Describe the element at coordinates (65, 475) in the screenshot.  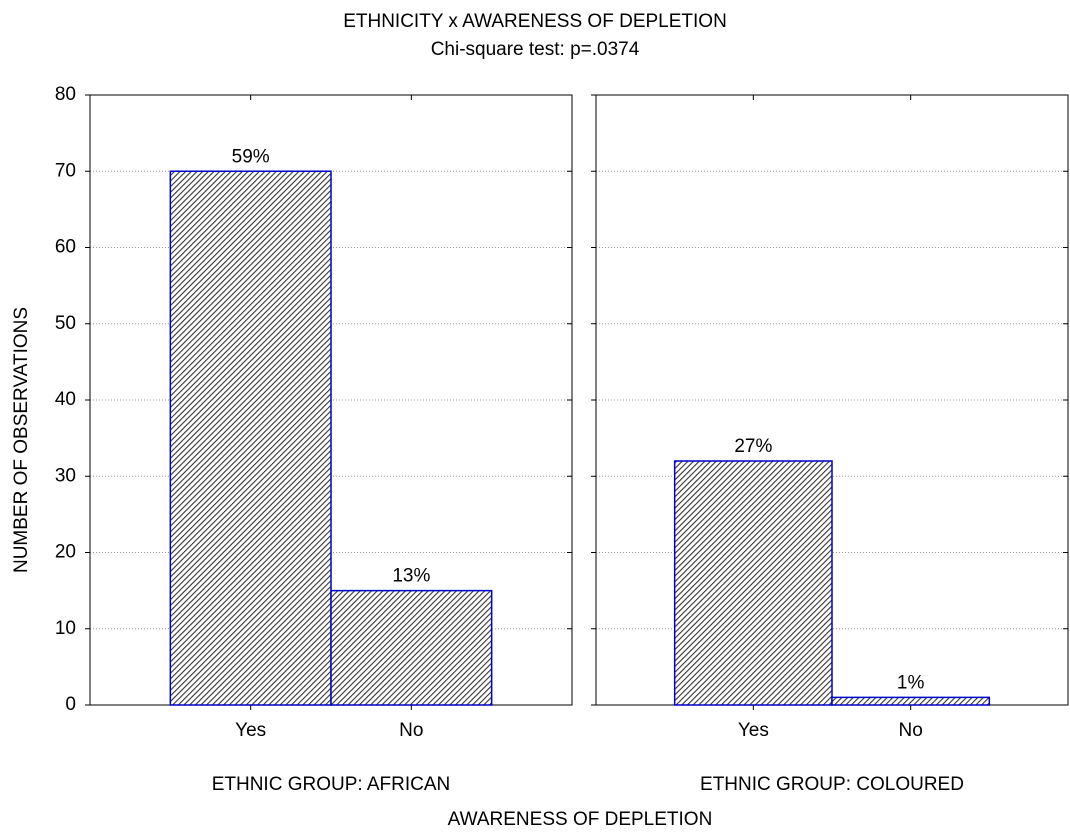
I see `y-tick-label: 30` at that location.